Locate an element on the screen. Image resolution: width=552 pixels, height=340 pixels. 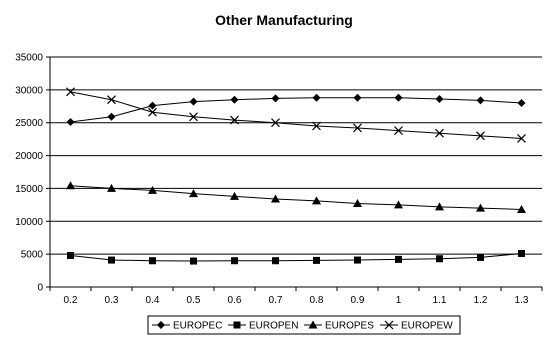
x-tick-label: 0.7 is located at coordinates (276, 300).